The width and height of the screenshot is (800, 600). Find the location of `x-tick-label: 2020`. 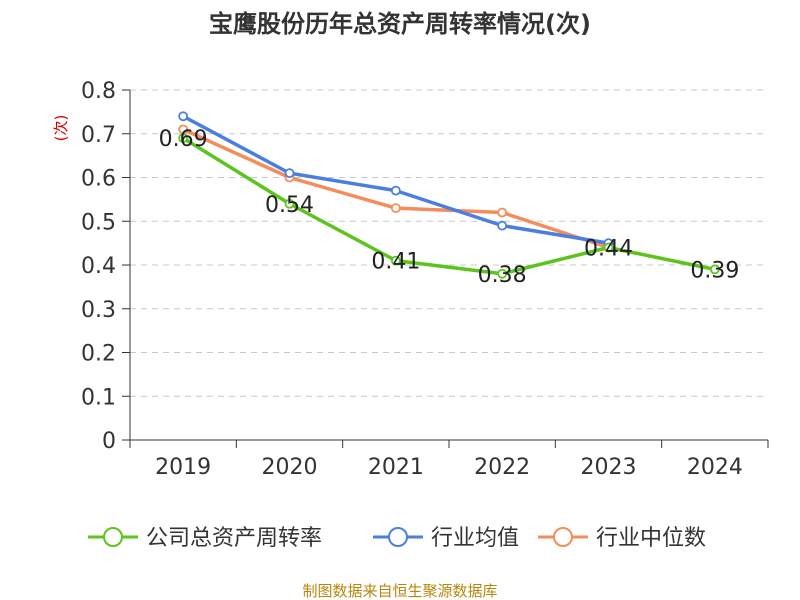

x-tick-label: 2020 is located at coordinates (290, 467).